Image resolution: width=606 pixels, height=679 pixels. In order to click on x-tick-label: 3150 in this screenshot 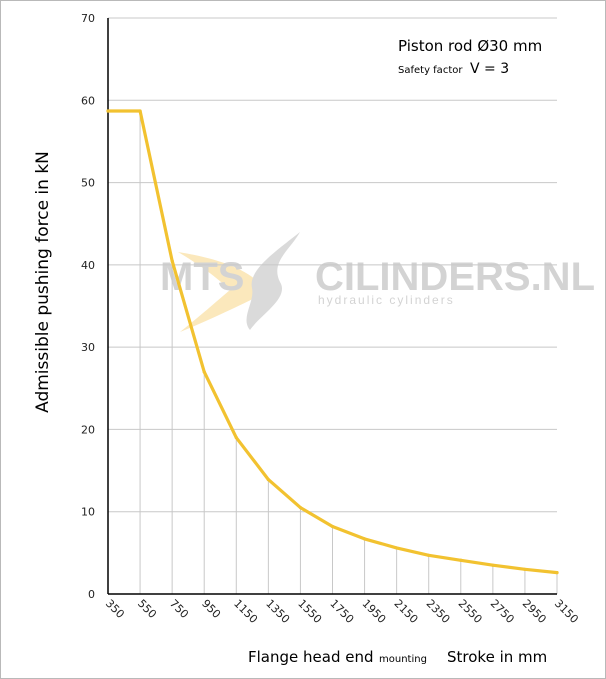, I will do `click(566, 611)`.